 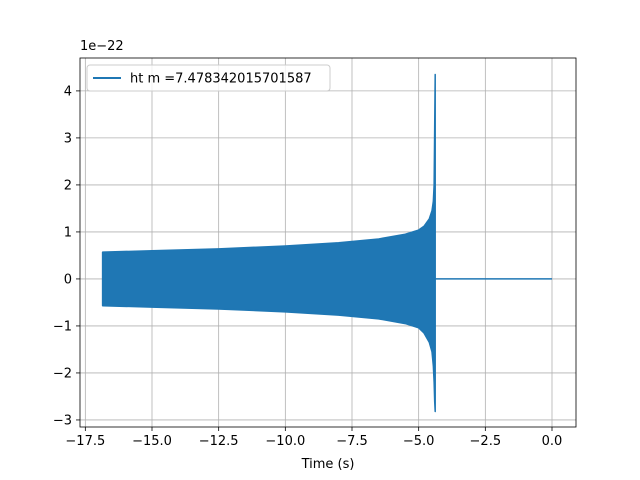 What do you see at coordinates (328, 464) in the screenshot?
I see `x-axis-label: Time (s)` at bounding box center [328, 464].